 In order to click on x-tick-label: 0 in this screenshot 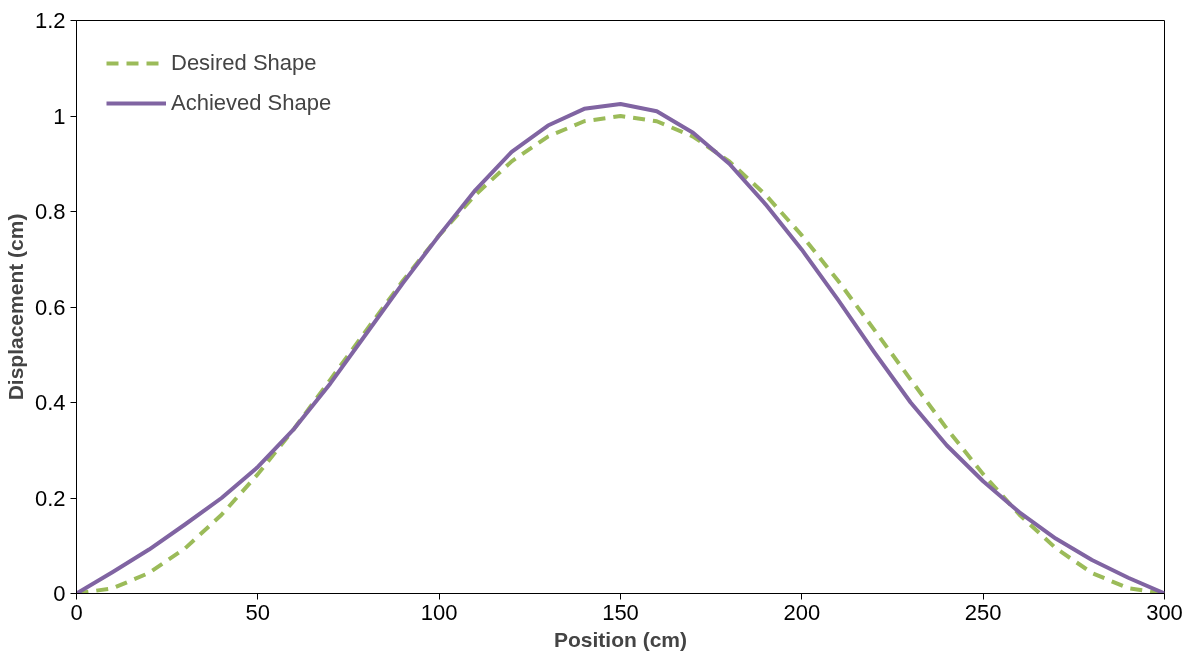, I will do `click(76, 612)`.